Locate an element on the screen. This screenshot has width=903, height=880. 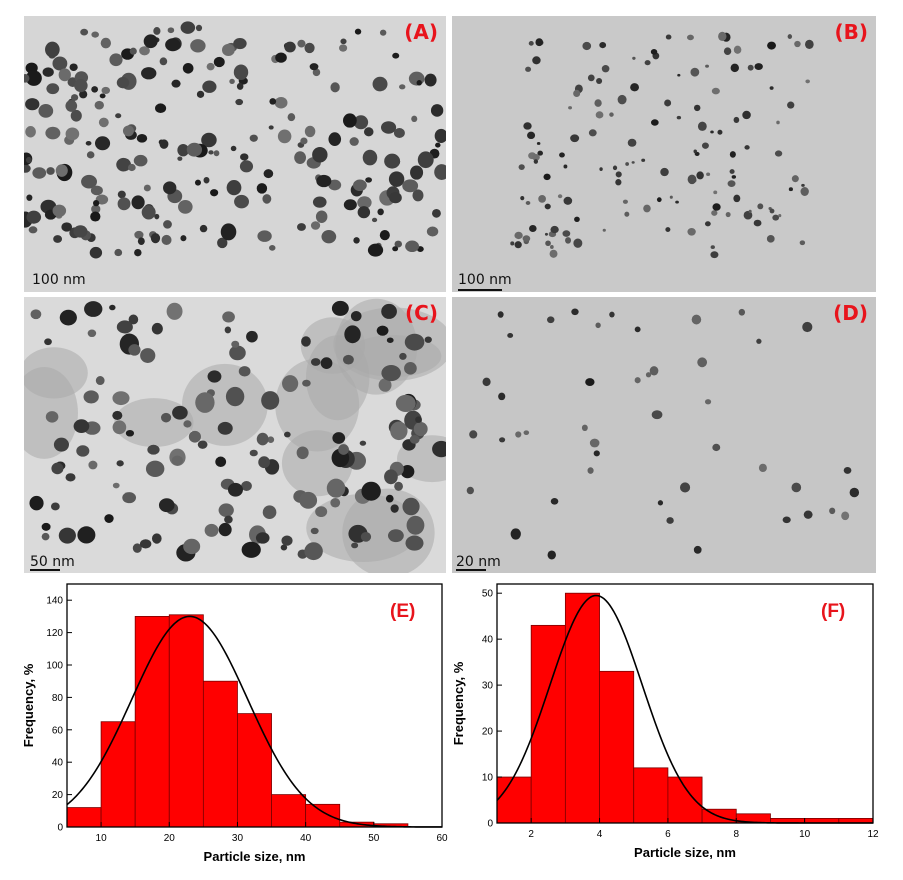
y-tick-label: 140 is located at coordinates (54, 601).